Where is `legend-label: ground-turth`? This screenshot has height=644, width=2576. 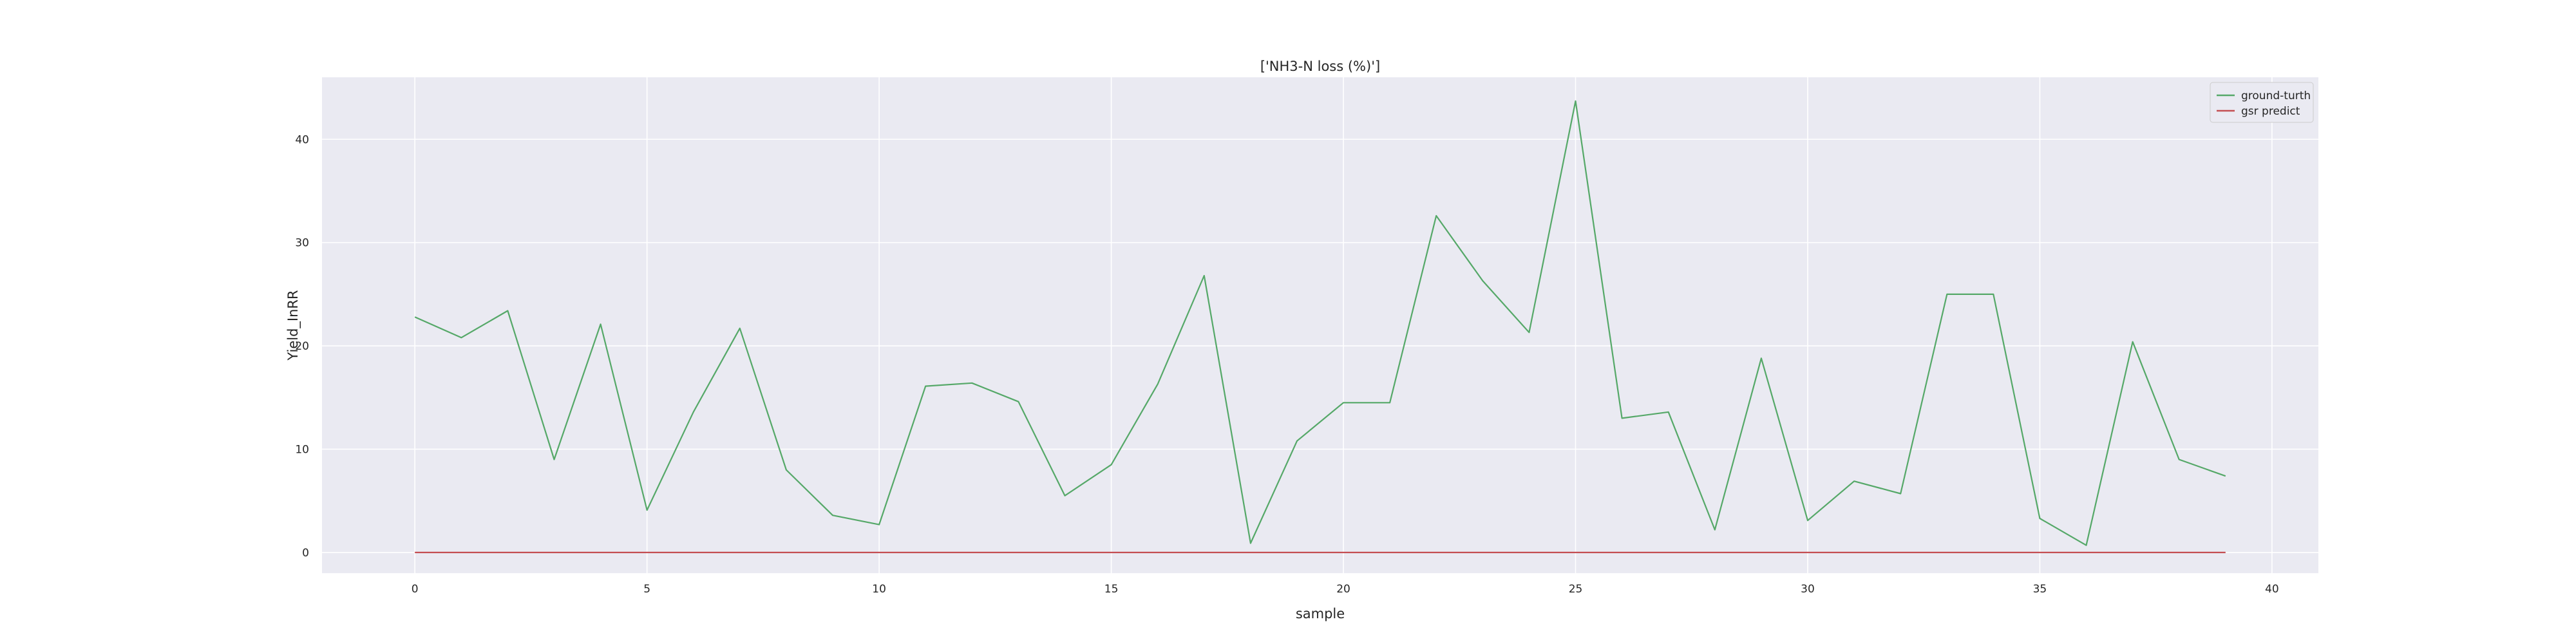 legend-label: ground-turth is located at coordinates (2276, 96).